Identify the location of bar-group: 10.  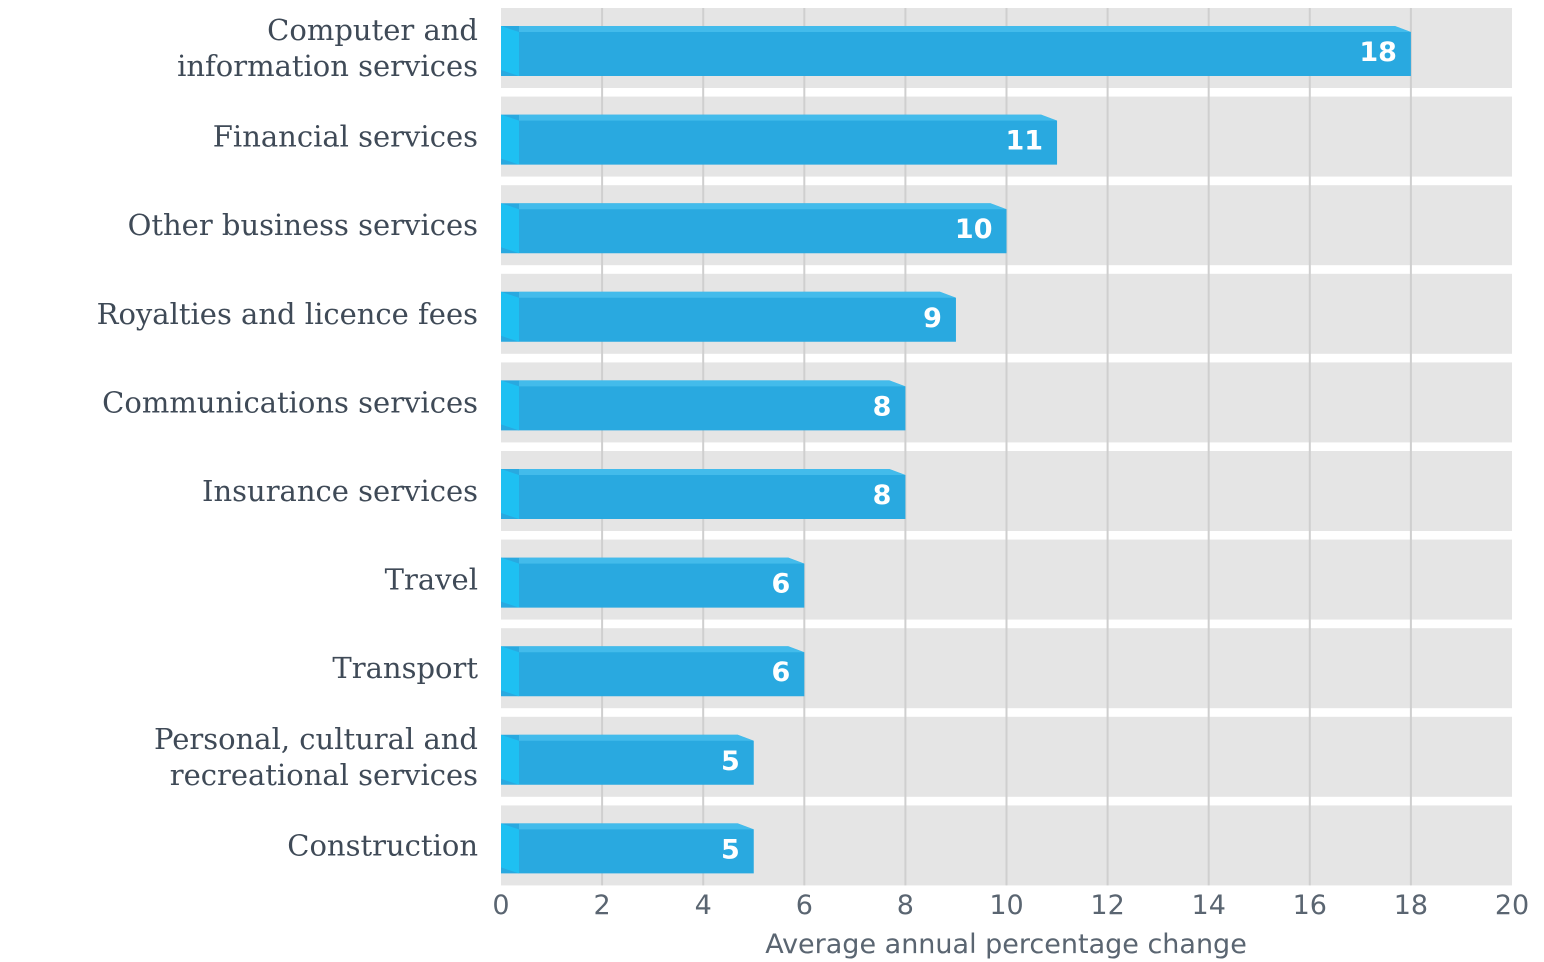
(754, 228).